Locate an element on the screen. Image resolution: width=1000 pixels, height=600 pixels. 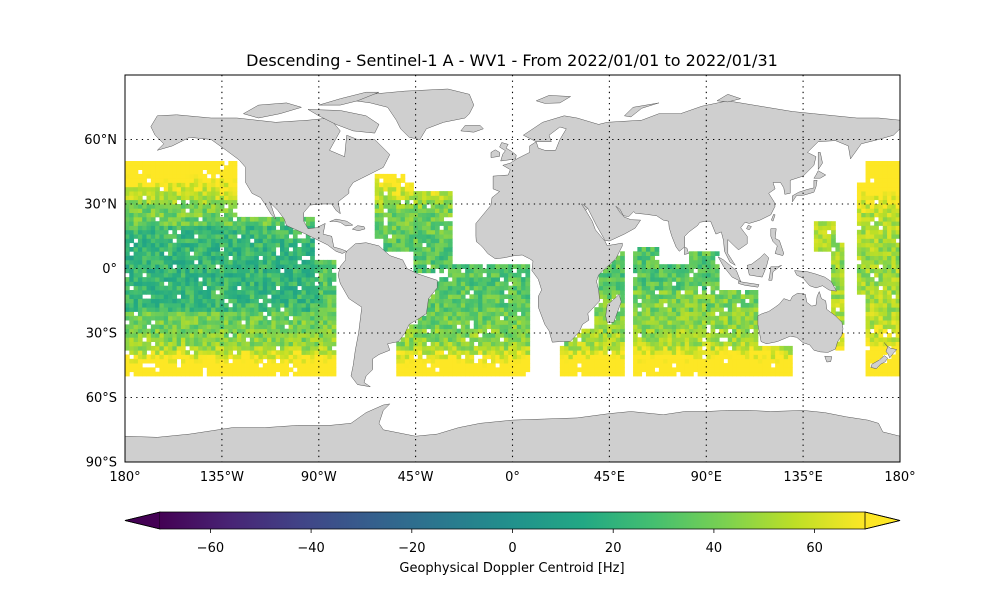
lat-tick-label: 30°S is located at coordinates (101, 334).